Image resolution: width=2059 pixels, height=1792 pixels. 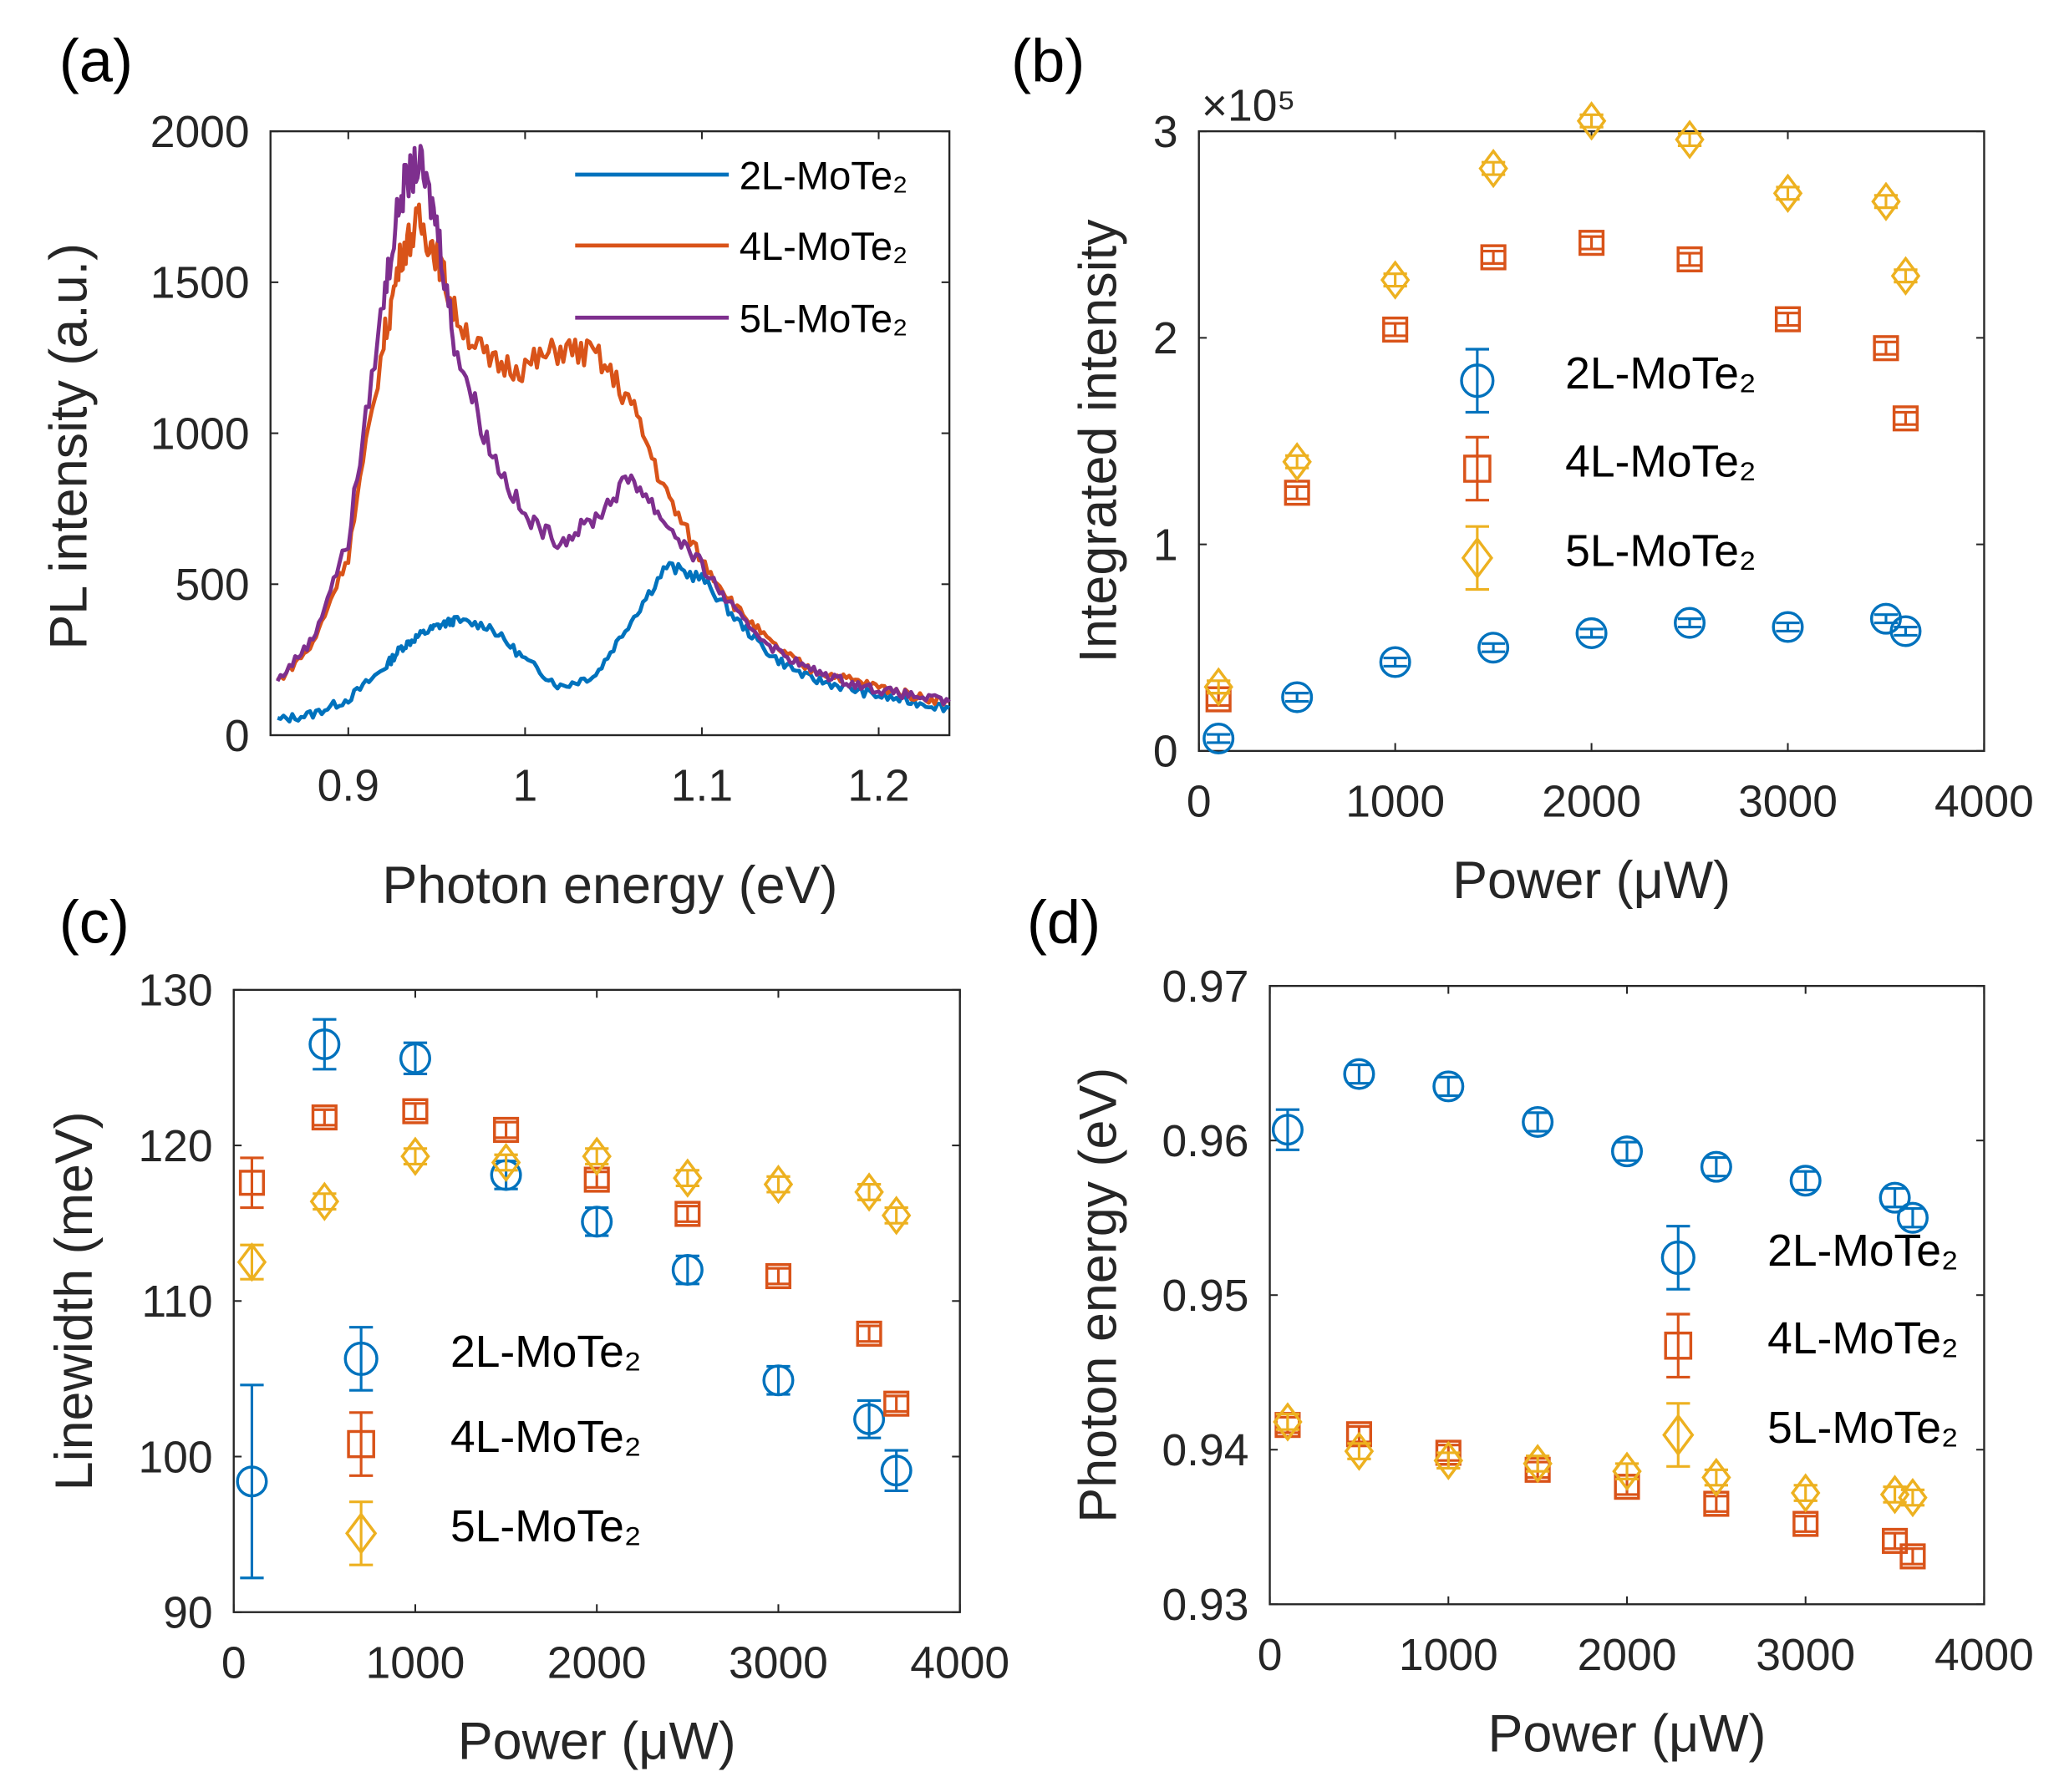 What do you see at coordinates (546, 1526) in the screenshot?
I see `legend-label: 5L-MoTe₂` at bounding box center [546, 1526].